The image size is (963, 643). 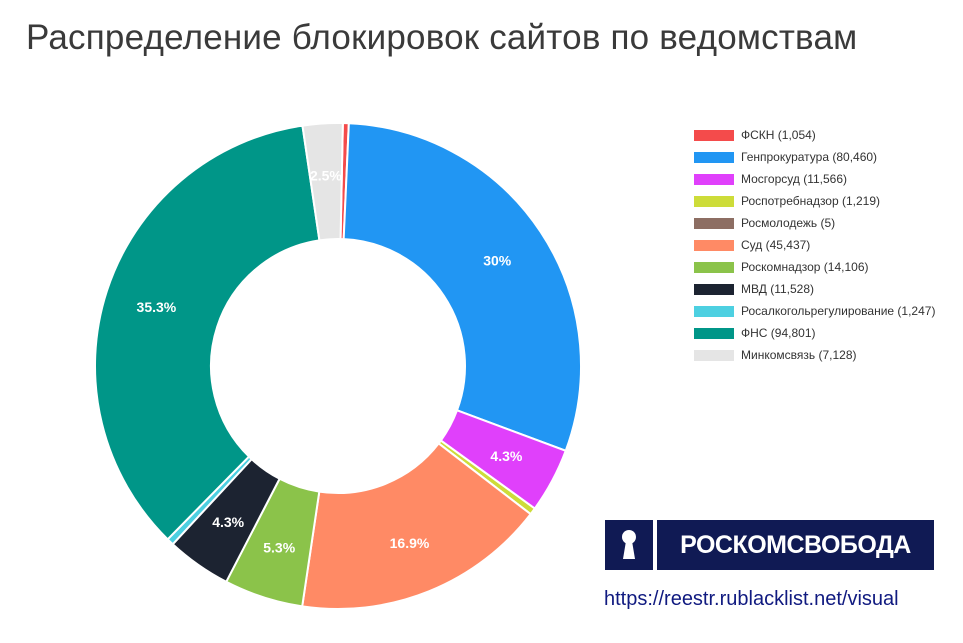 I want to click on source-url: https://reestr.rublacklist.net/visual, so click(x=751, y=599).